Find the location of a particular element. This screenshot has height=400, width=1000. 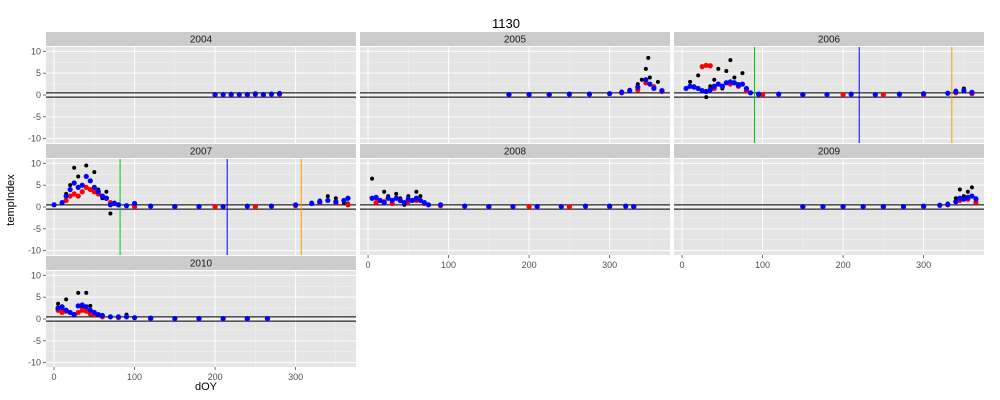

y-tick-label: 0 is located at coordinates (38, 207).